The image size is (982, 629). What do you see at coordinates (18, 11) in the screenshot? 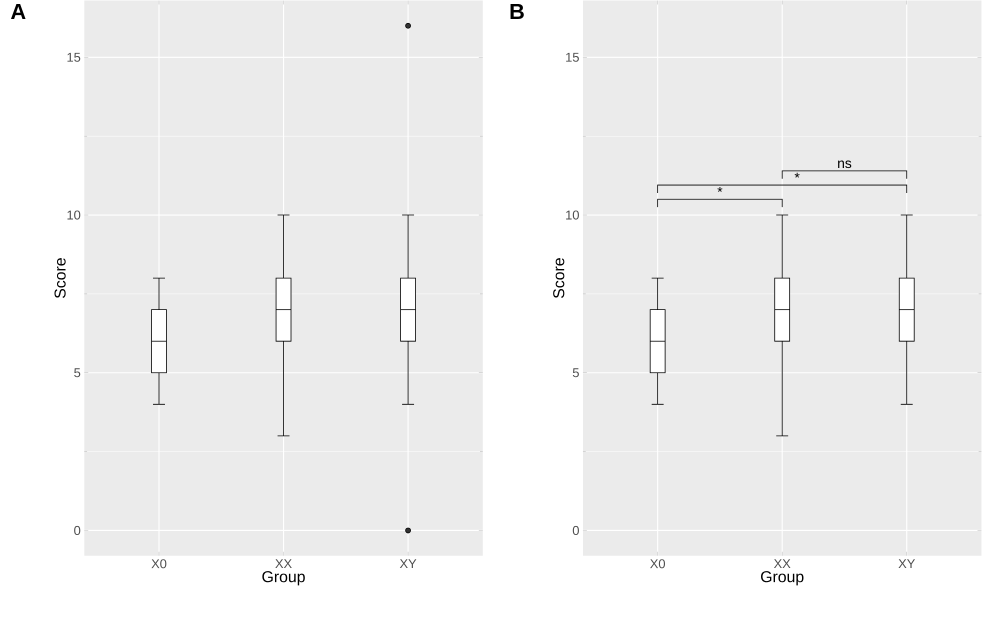
I see `chart-title: A` at bounding box center [18, 11].